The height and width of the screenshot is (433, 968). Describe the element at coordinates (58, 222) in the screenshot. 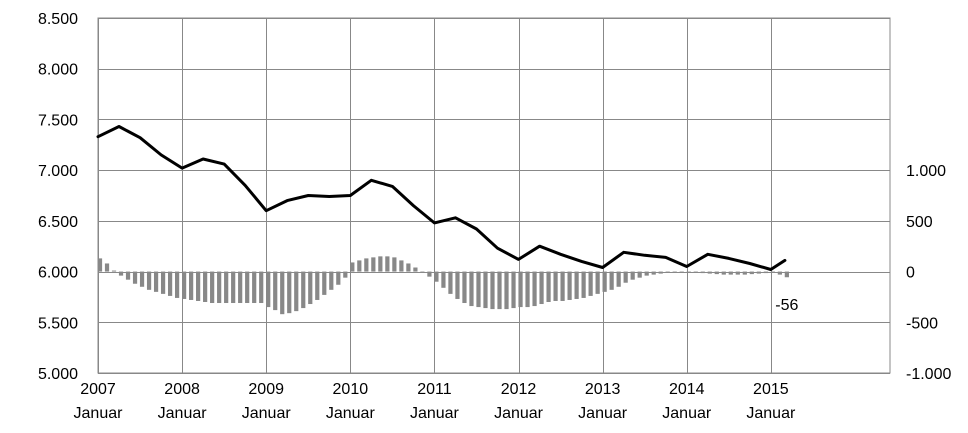

I see `left-tick-label: 6.500` at that location.